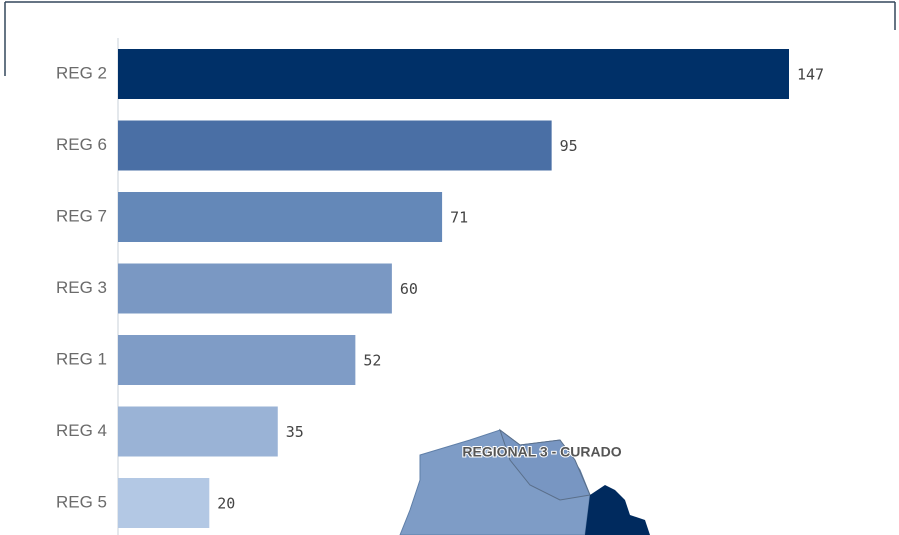 The height and width of the screenshot is (535, 899). Describe the element at coordinates (295, 432) in the screenshot. I see `value-label: 35` at that location.